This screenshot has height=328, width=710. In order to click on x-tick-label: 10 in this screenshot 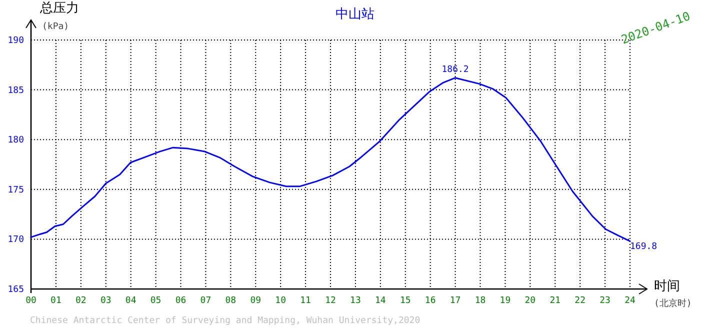, I will do `click(280, 301)`.